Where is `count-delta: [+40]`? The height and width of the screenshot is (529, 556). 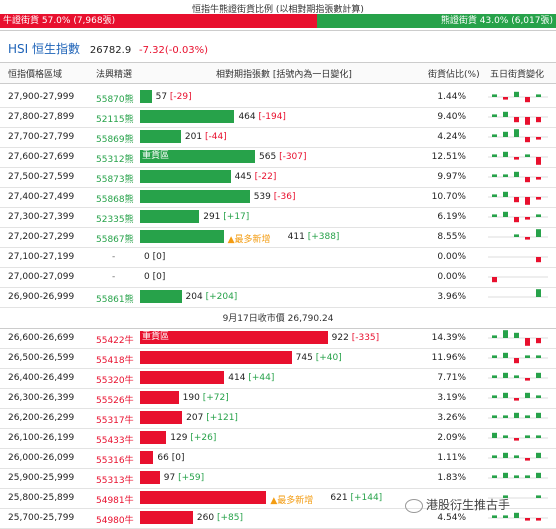 count-delta: [+40] is located at coordinates (328, 358).